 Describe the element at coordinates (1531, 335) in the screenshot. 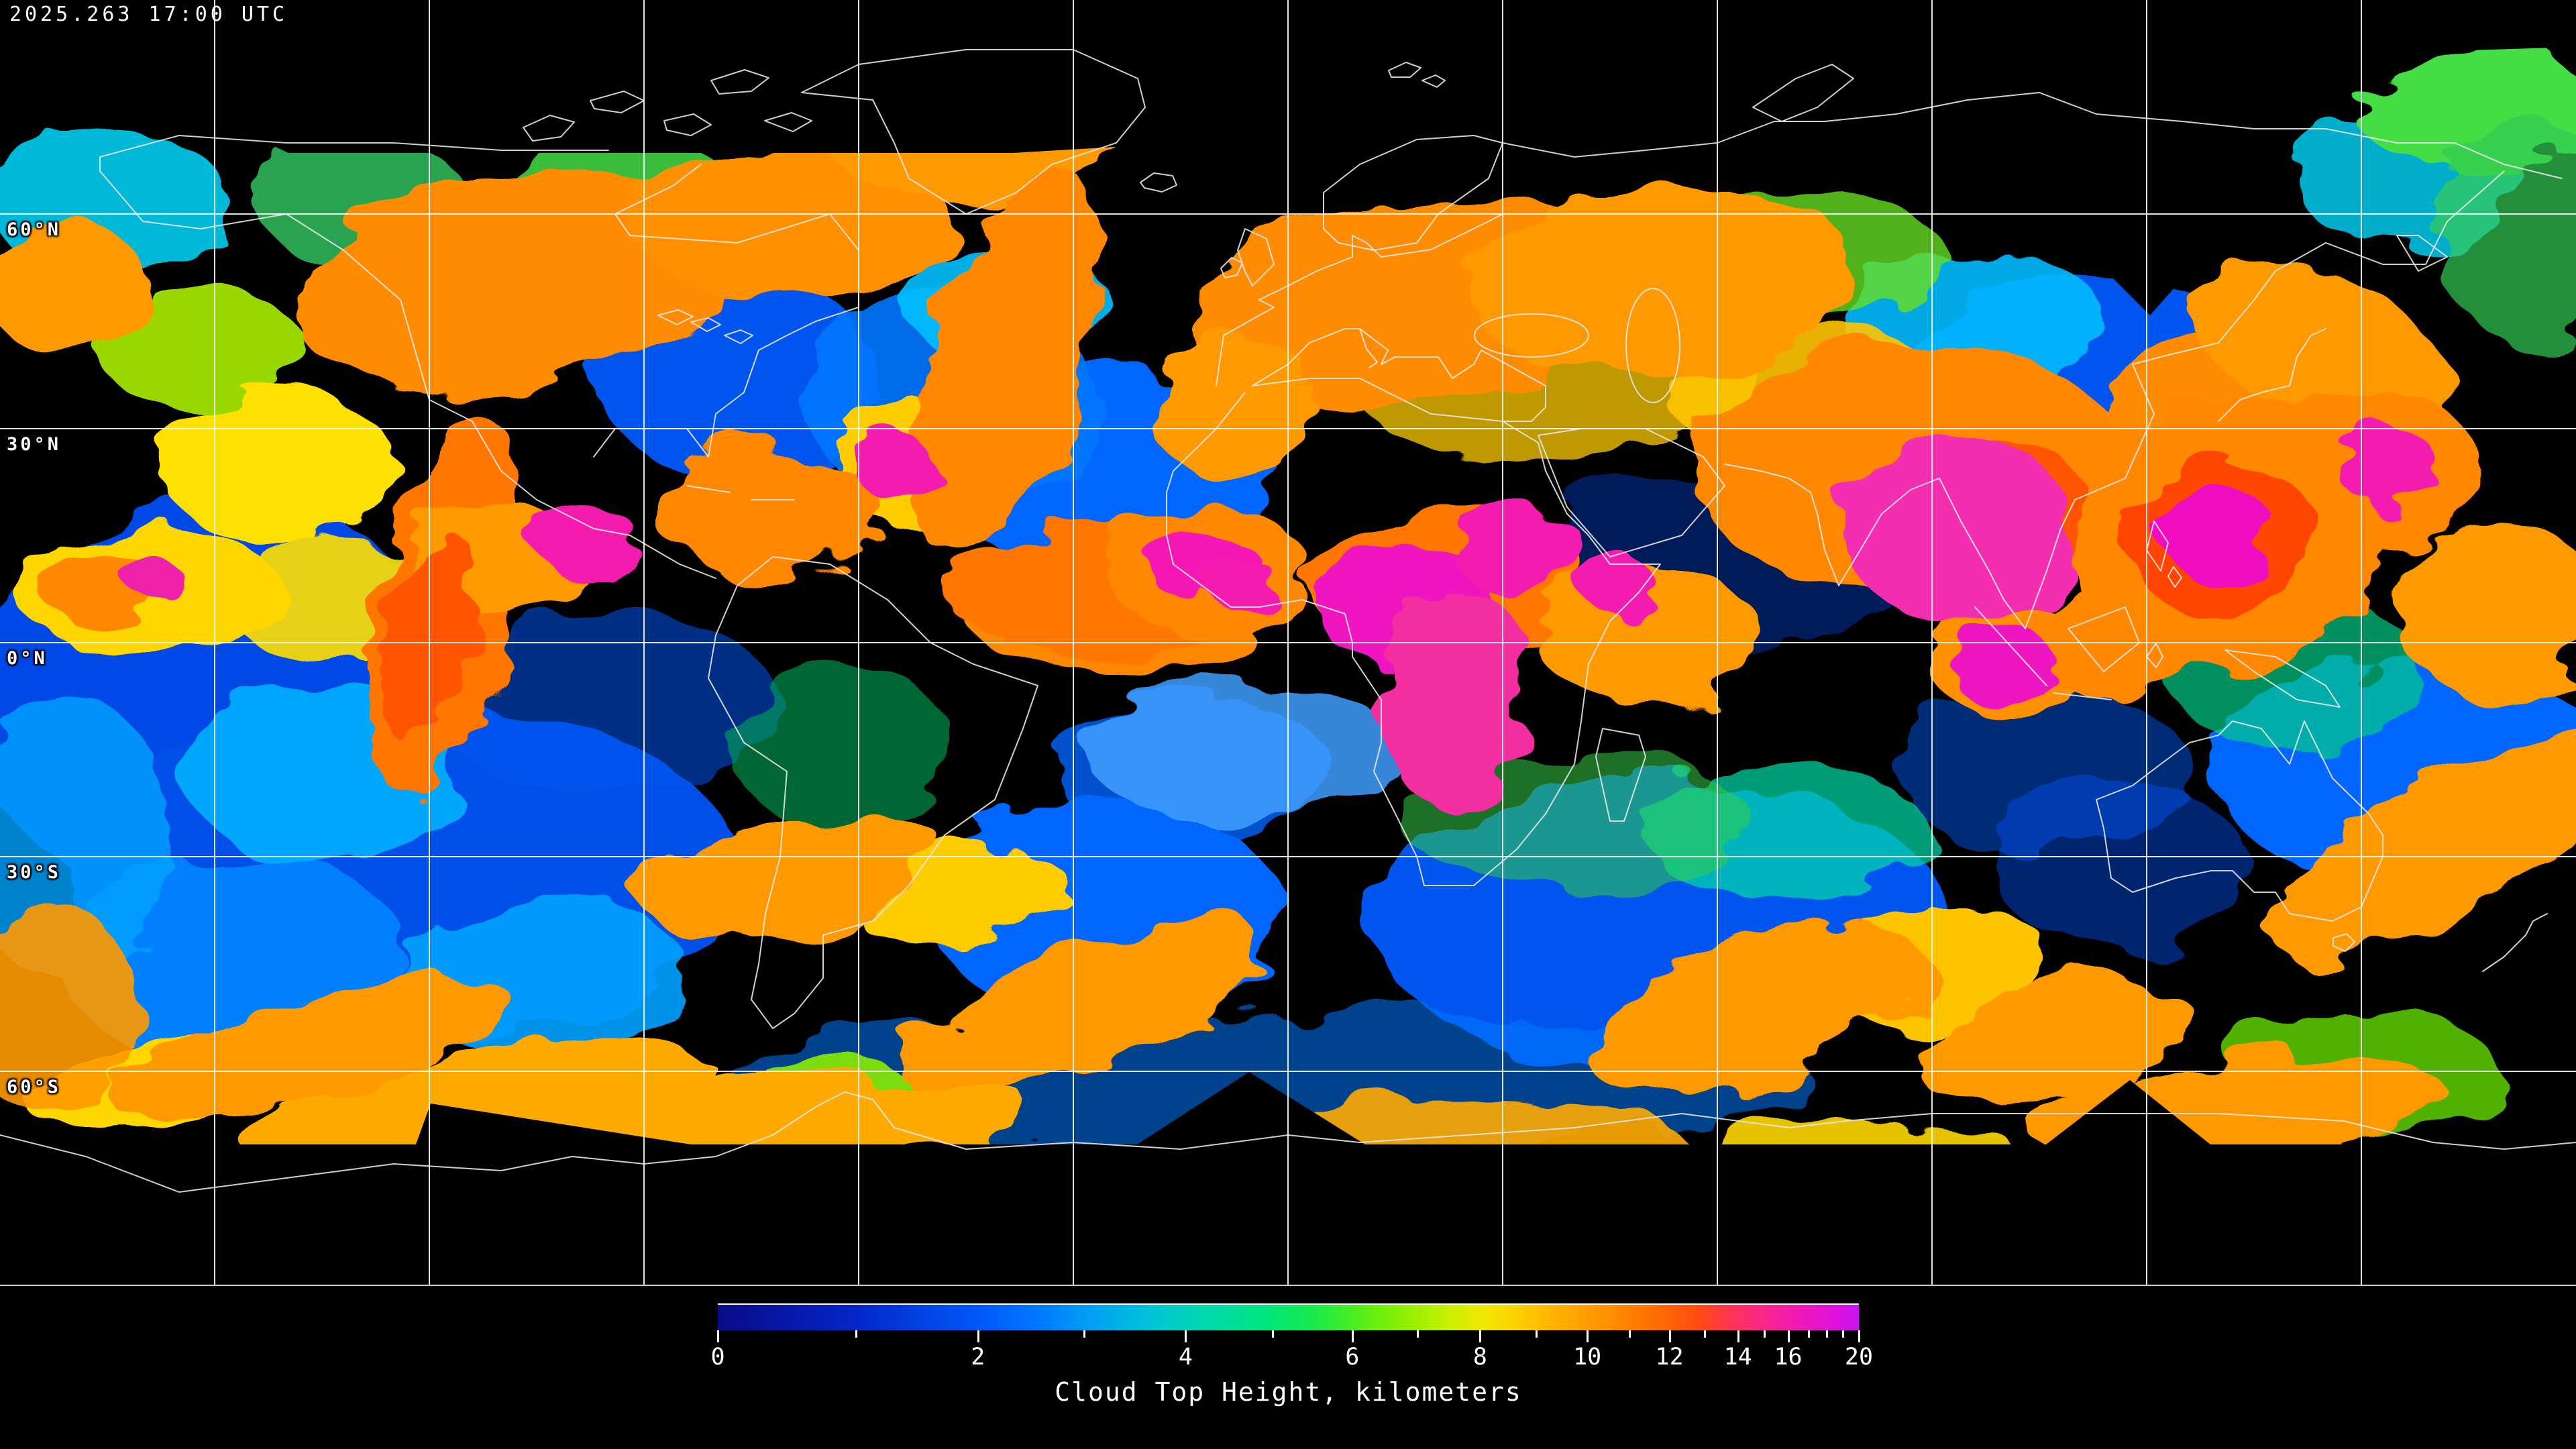

I see `coastline-black-sea` at that location.